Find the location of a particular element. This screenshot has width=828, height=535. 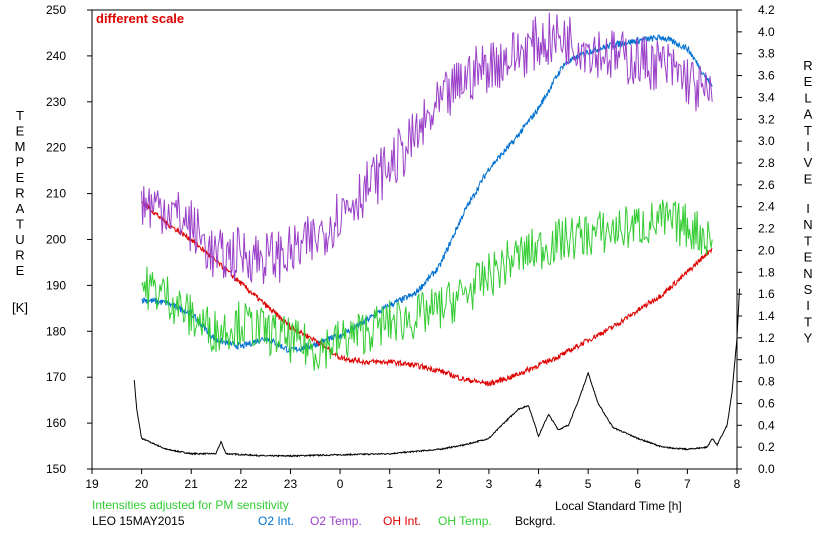

x-tick-label: 20 is located at coordinates (142, 484).